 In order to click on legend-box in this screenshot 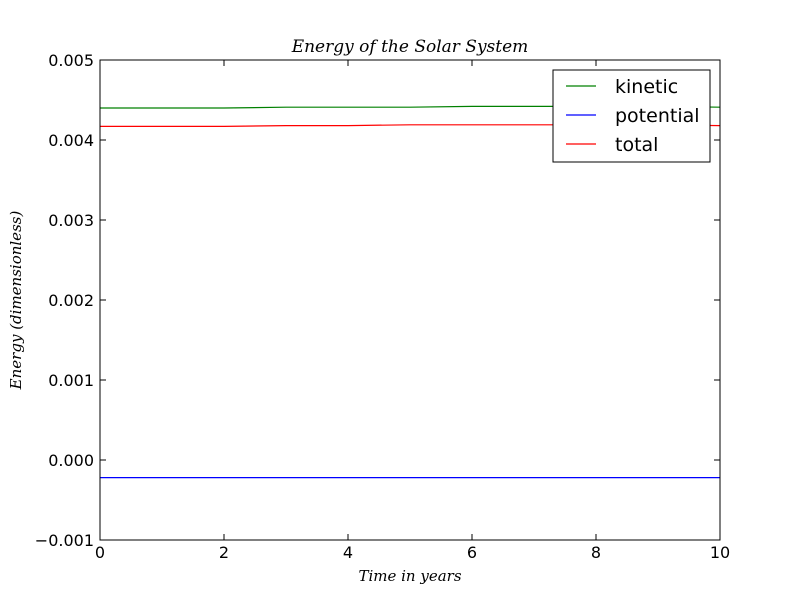, I will do `click(631, 116)`.